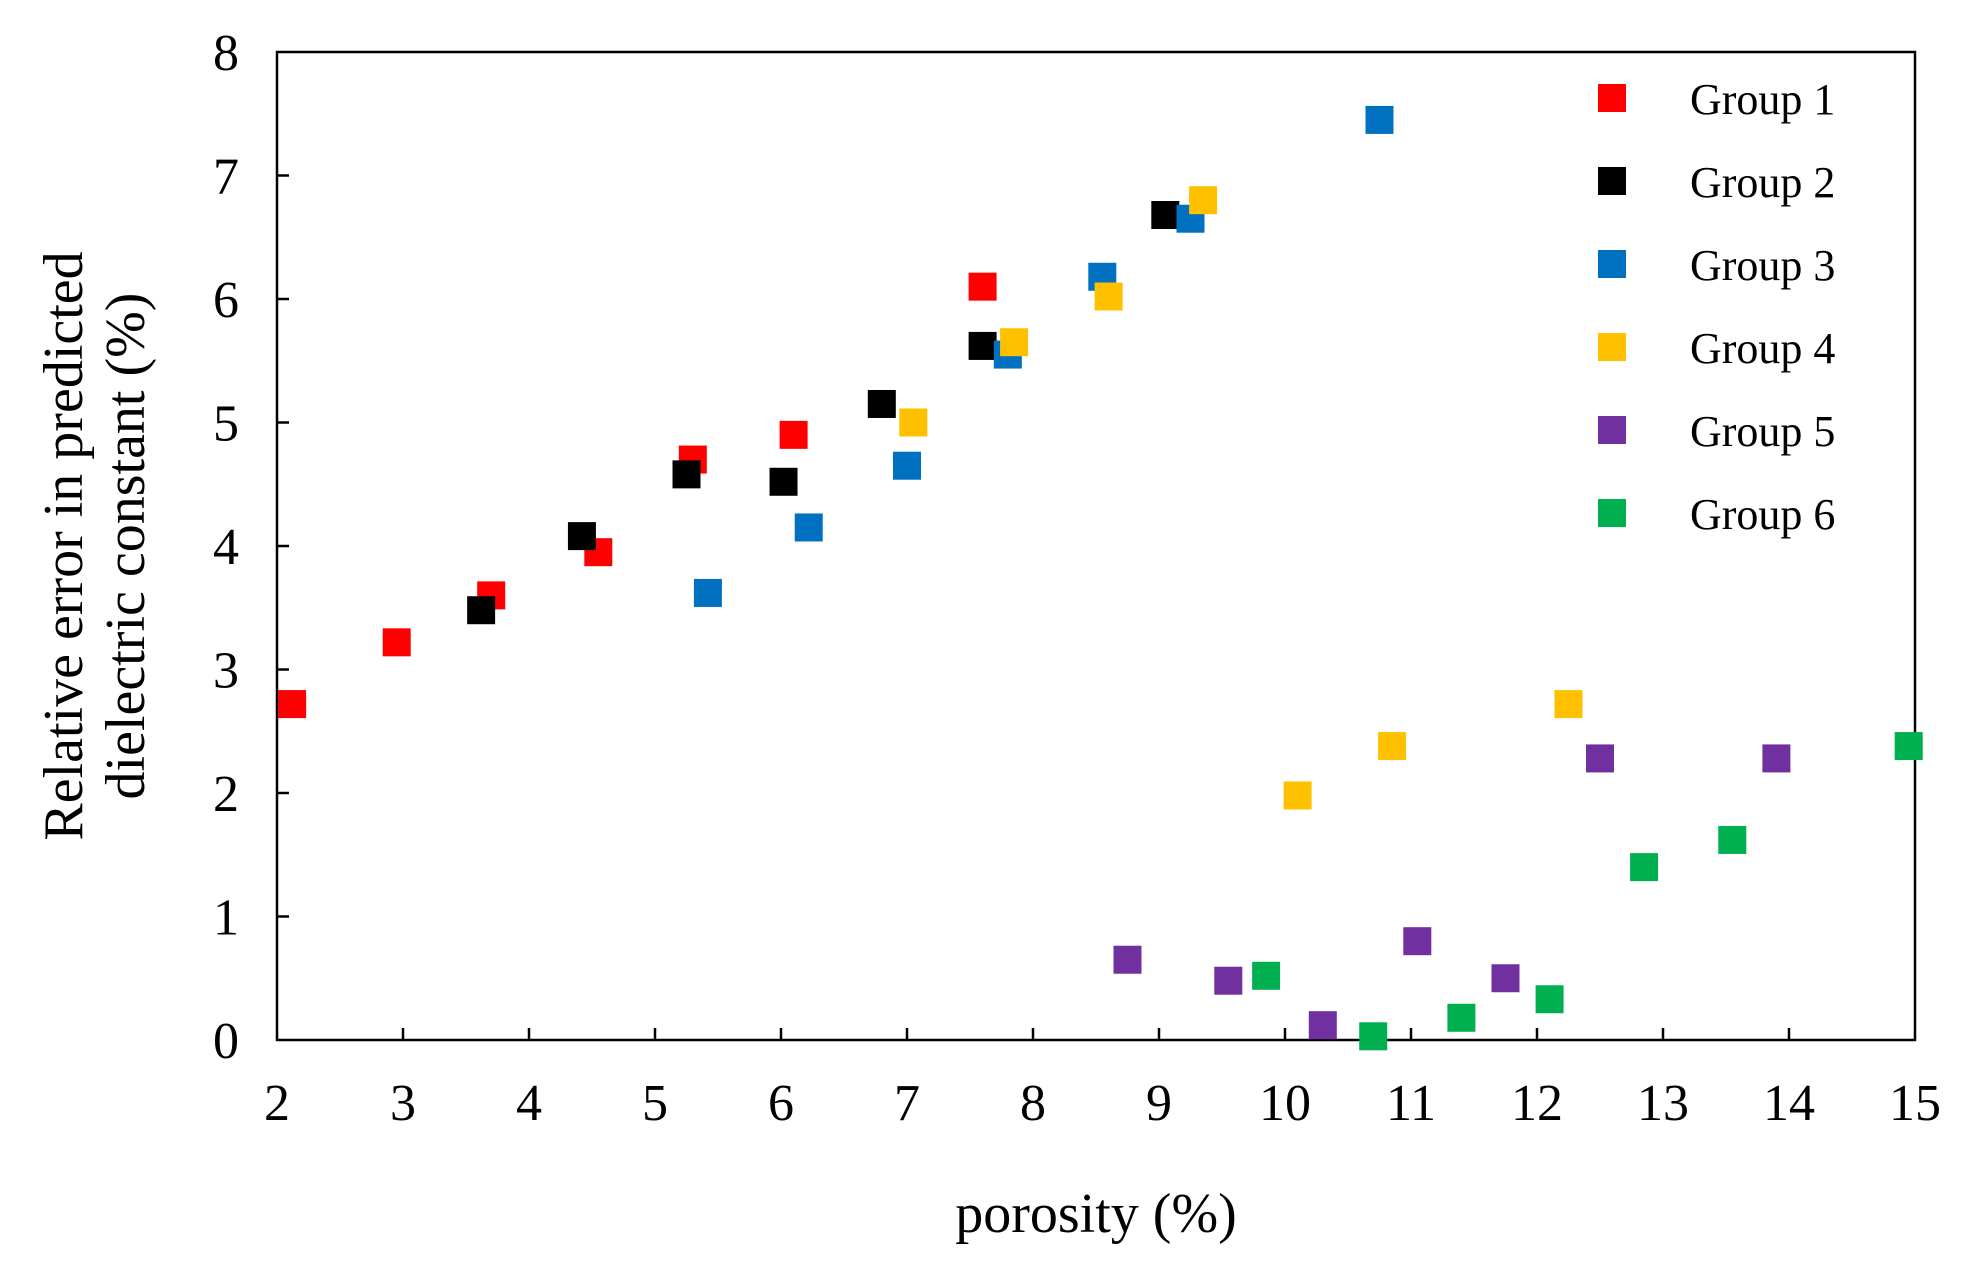  I want to click on y-tick-label: 4, so click(226, 547).